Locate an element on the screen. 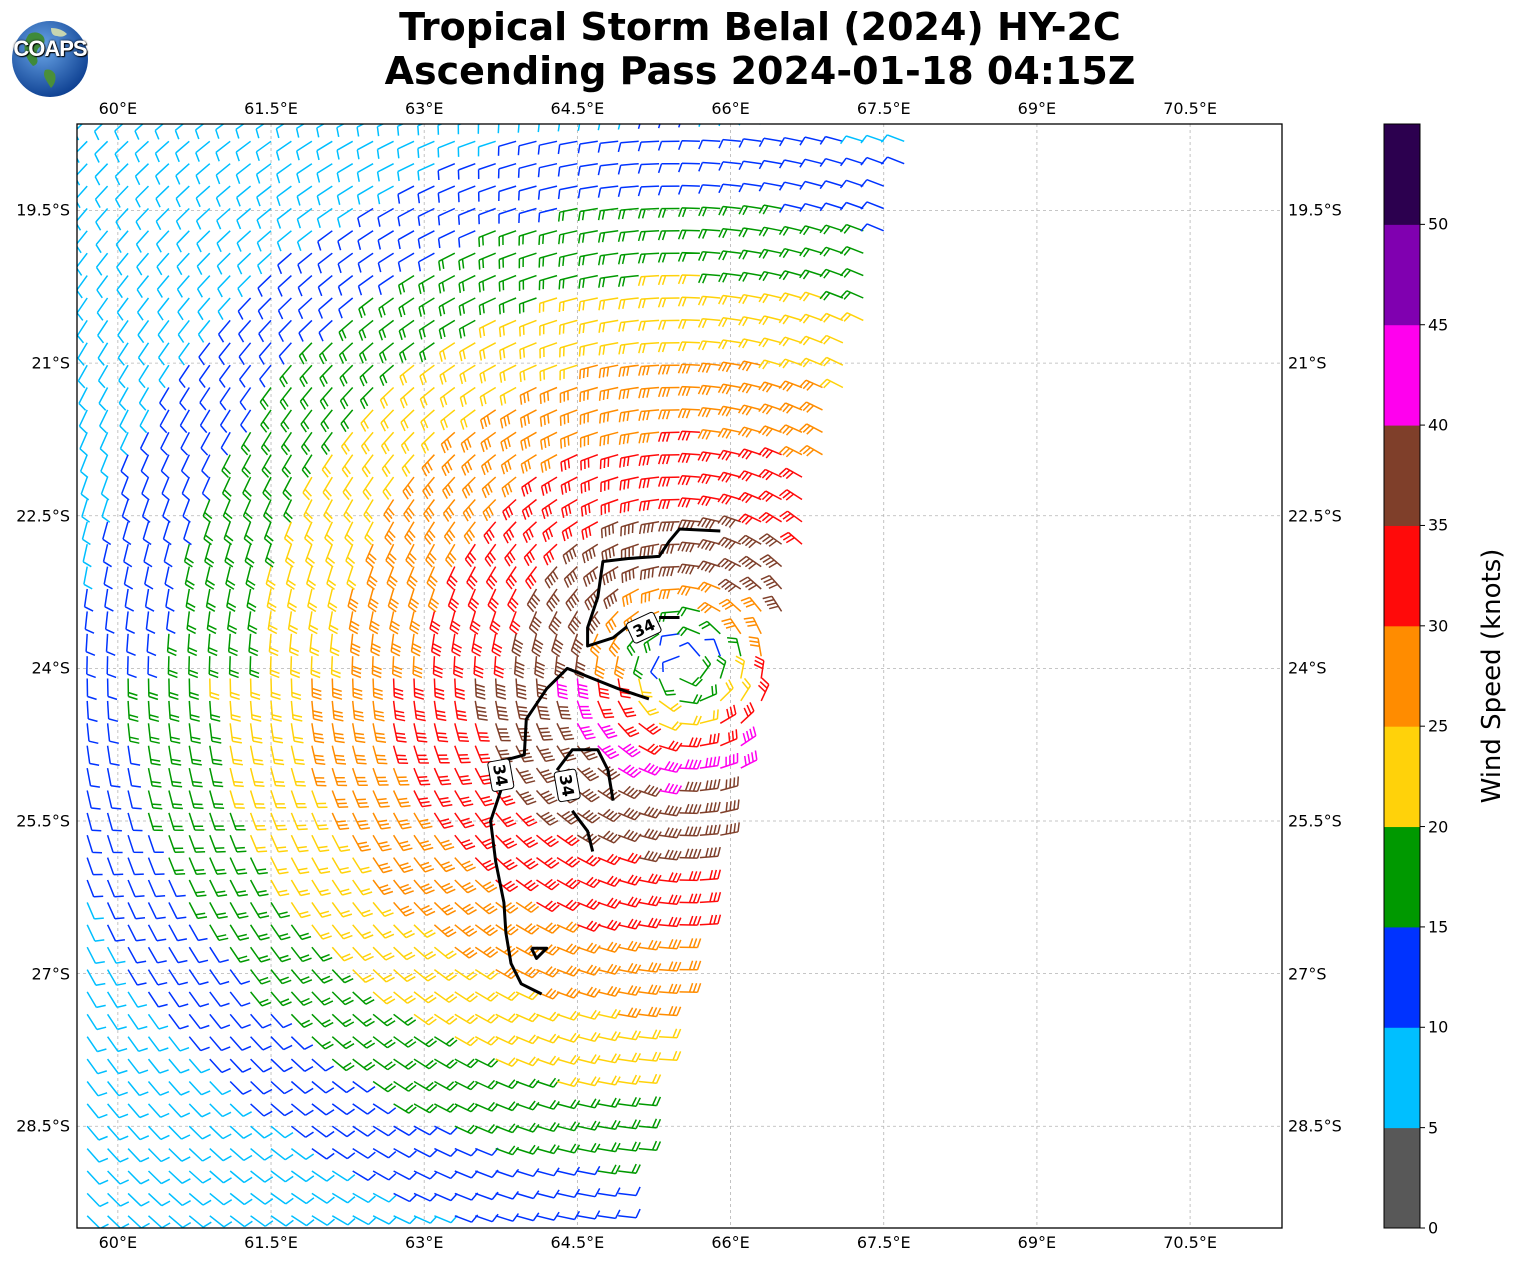 This screenshot has height=1264, width=1520. x-tick-label-top: 70.5°E is located at coordinates (1190, 108).